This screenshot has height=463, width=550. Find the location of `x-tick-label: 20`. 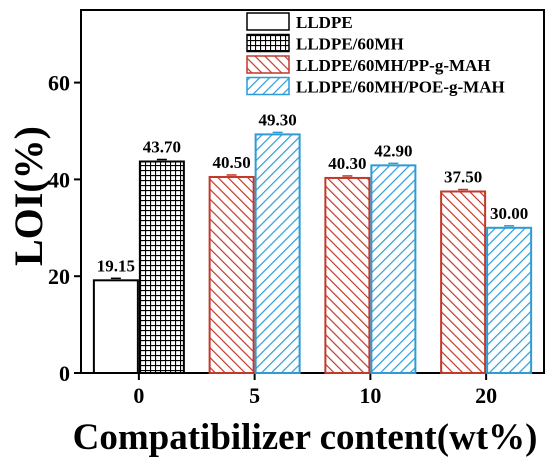

x-tick-label: 20 is located at coordinates (486, 395).